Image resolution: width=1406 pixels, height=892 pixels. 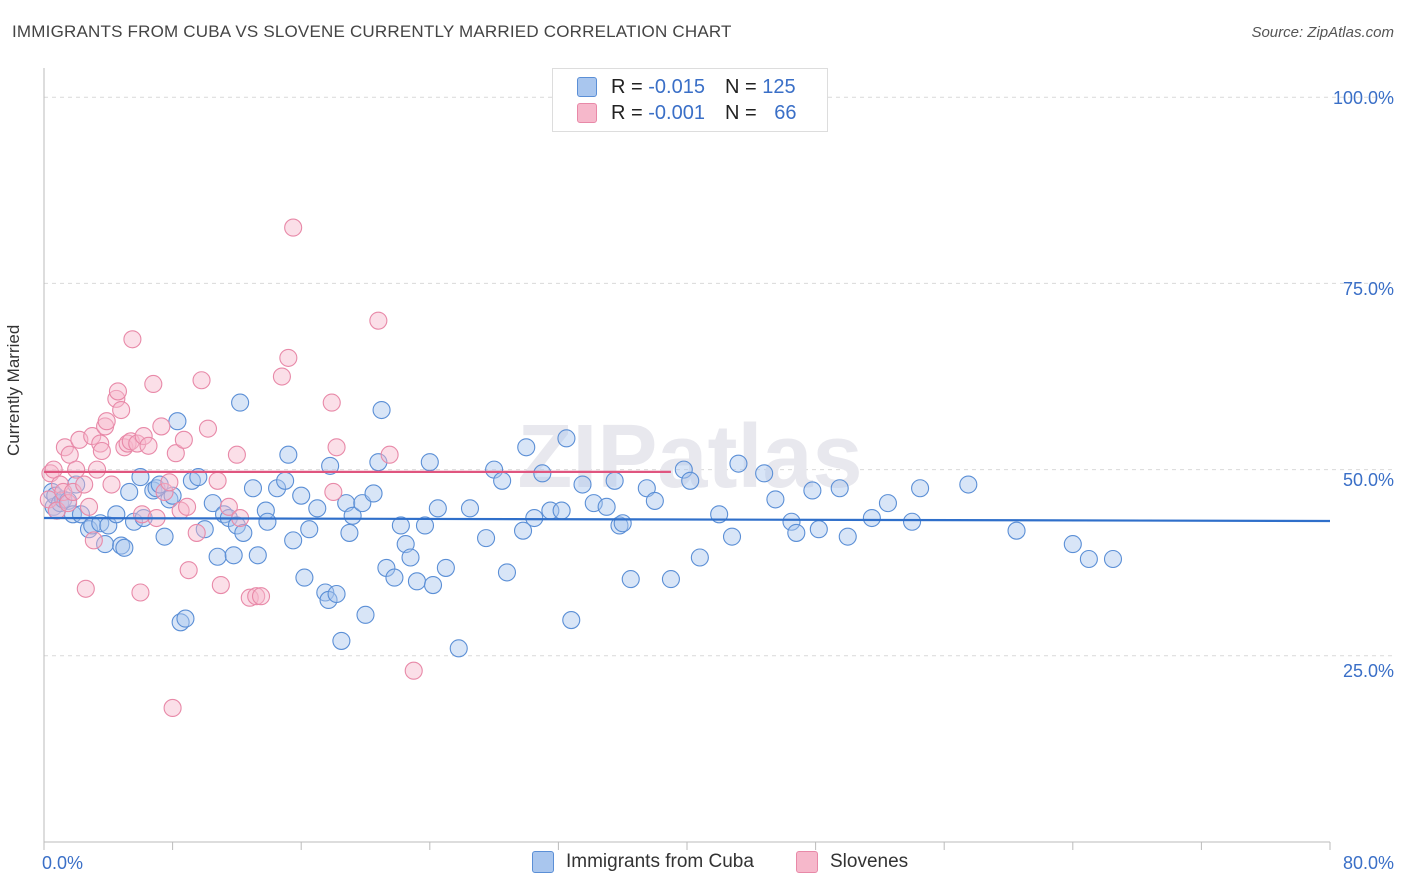 What do you see at coordinates (1322, 32) in the screenshot?
I see `source-label: Source: ZipAtlas.com` at bounding box center [1322, 32].